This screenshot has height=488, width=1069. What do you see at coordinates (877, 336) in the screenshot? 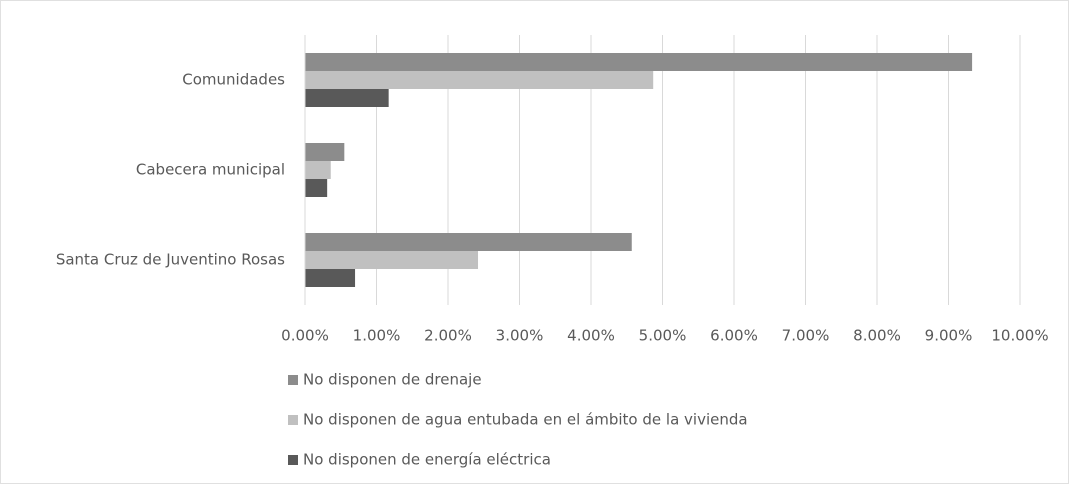
I see `x-tick-label: 8.00%` at bounding box center [877, 336].